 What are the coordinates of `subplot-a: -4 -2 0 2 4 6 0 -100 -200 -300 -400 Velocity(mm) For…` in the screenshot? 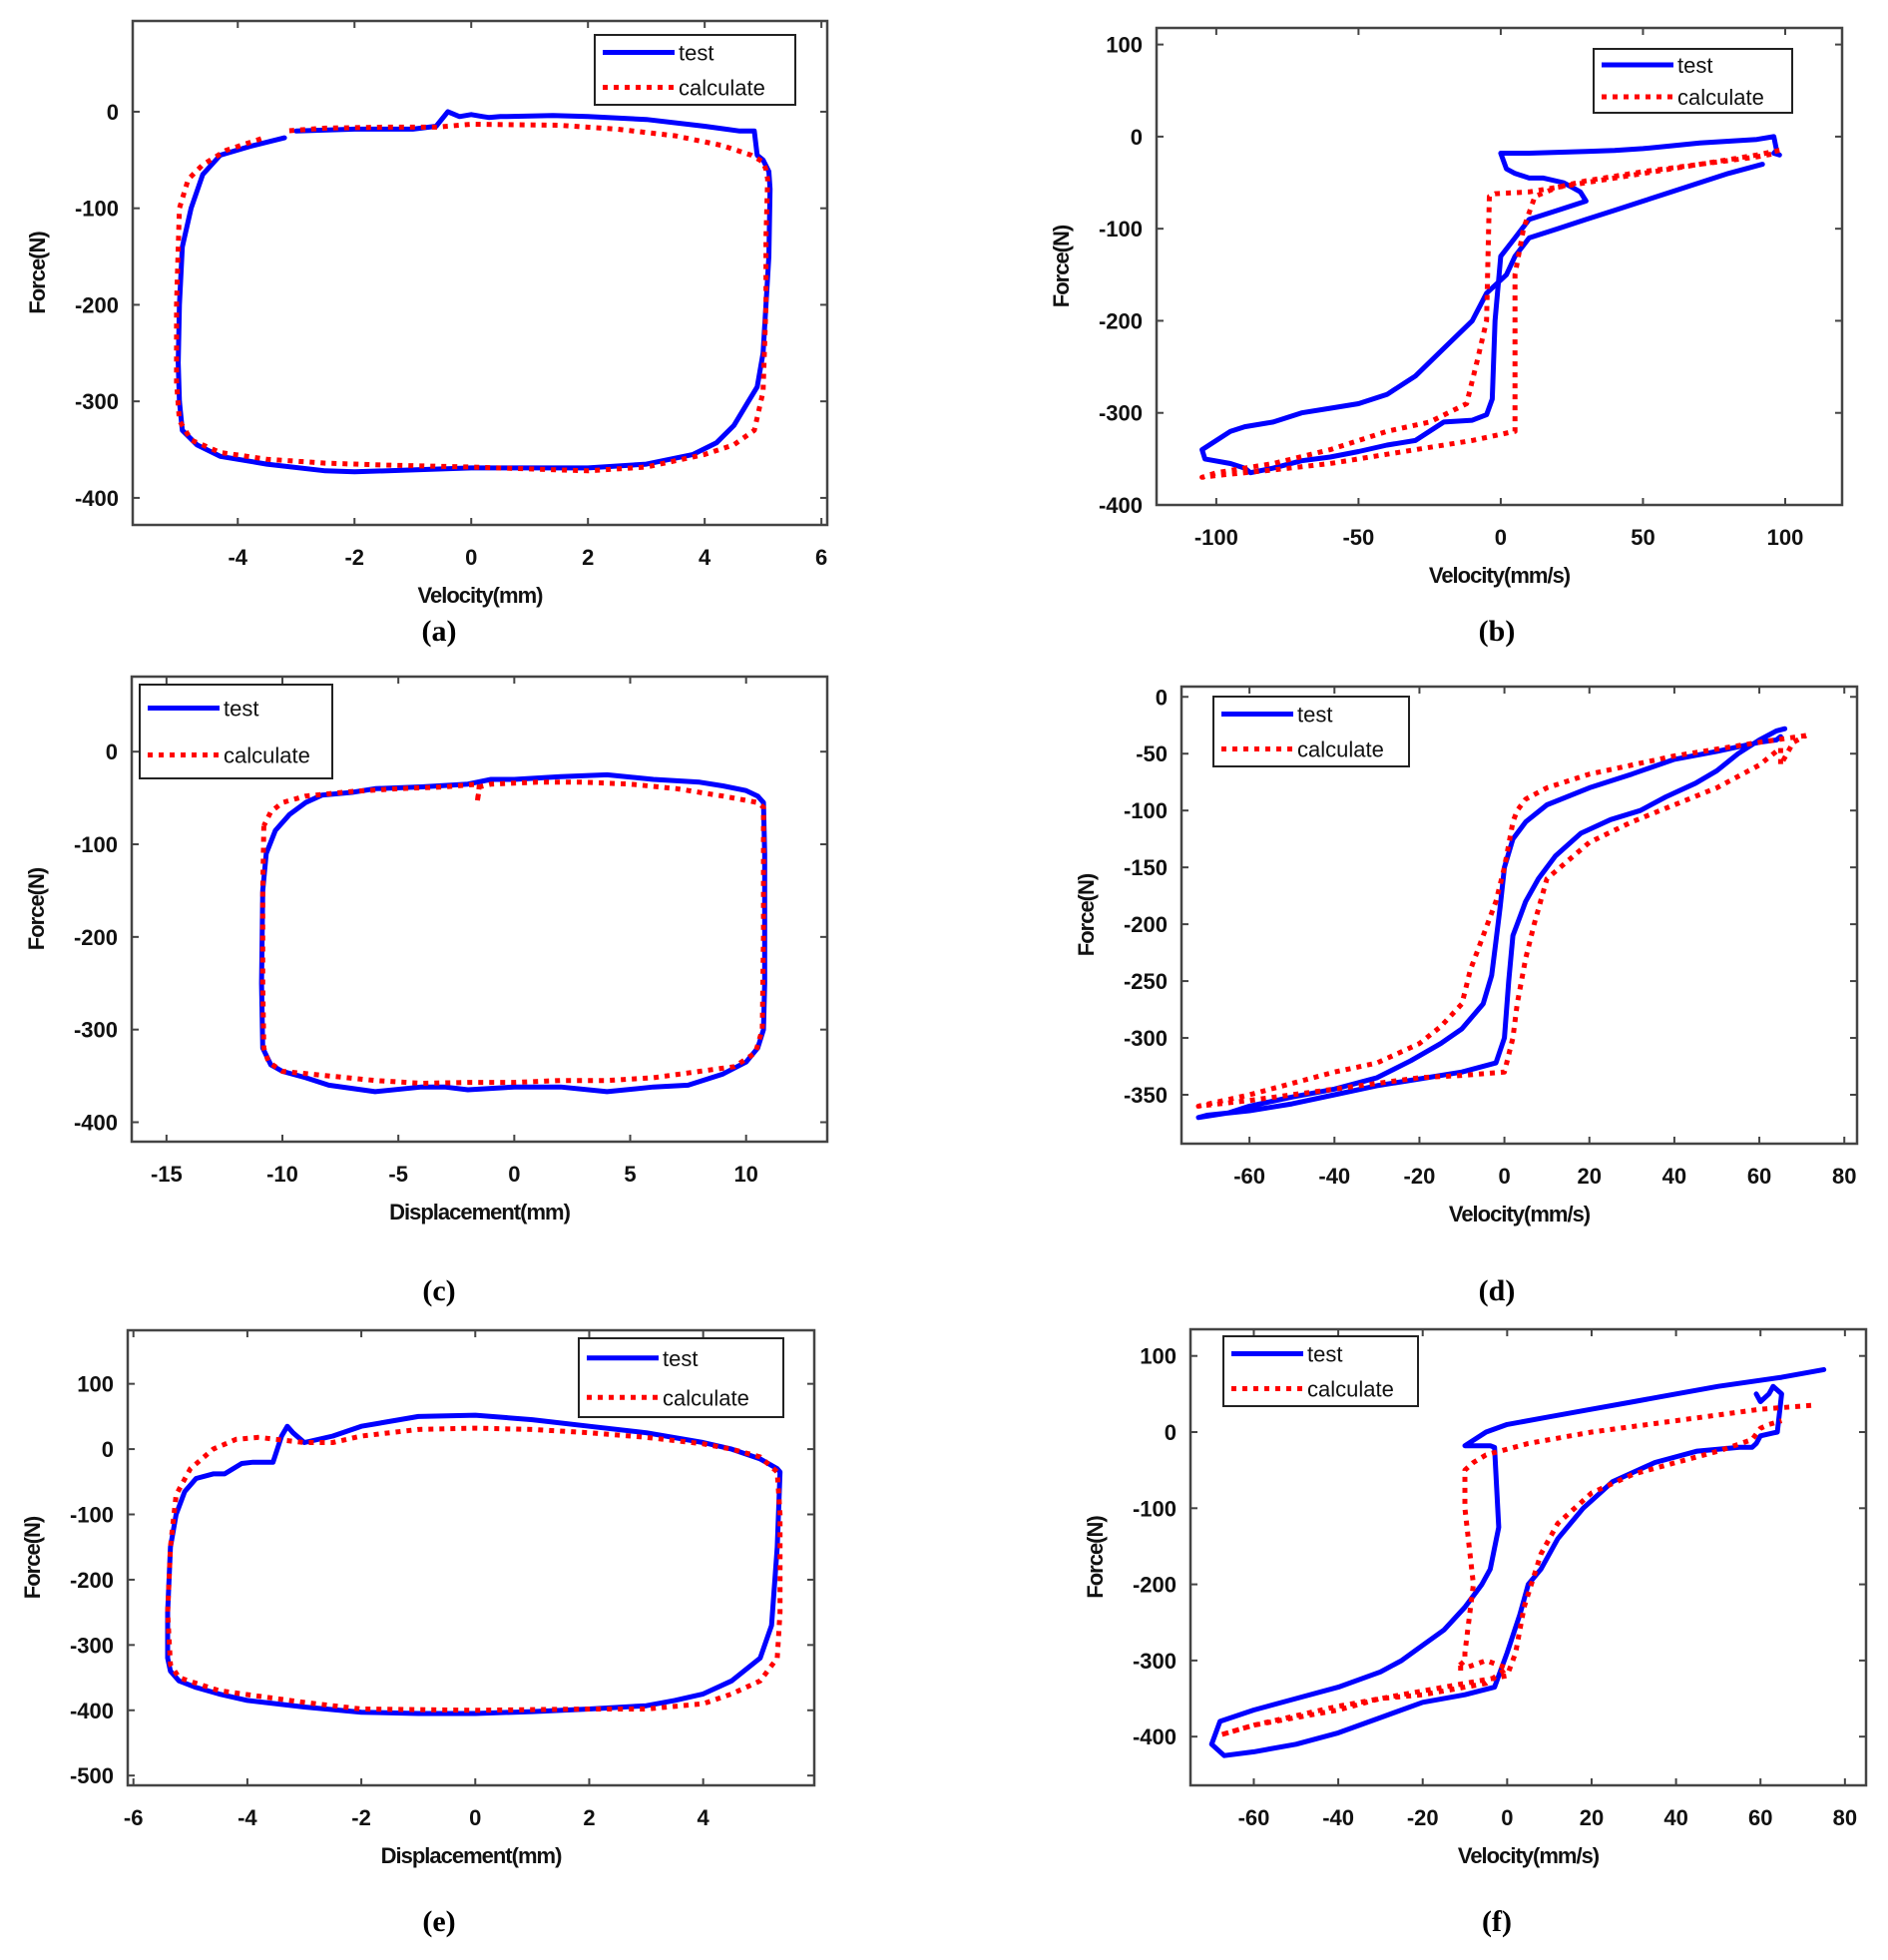 It's located at (427, 333).